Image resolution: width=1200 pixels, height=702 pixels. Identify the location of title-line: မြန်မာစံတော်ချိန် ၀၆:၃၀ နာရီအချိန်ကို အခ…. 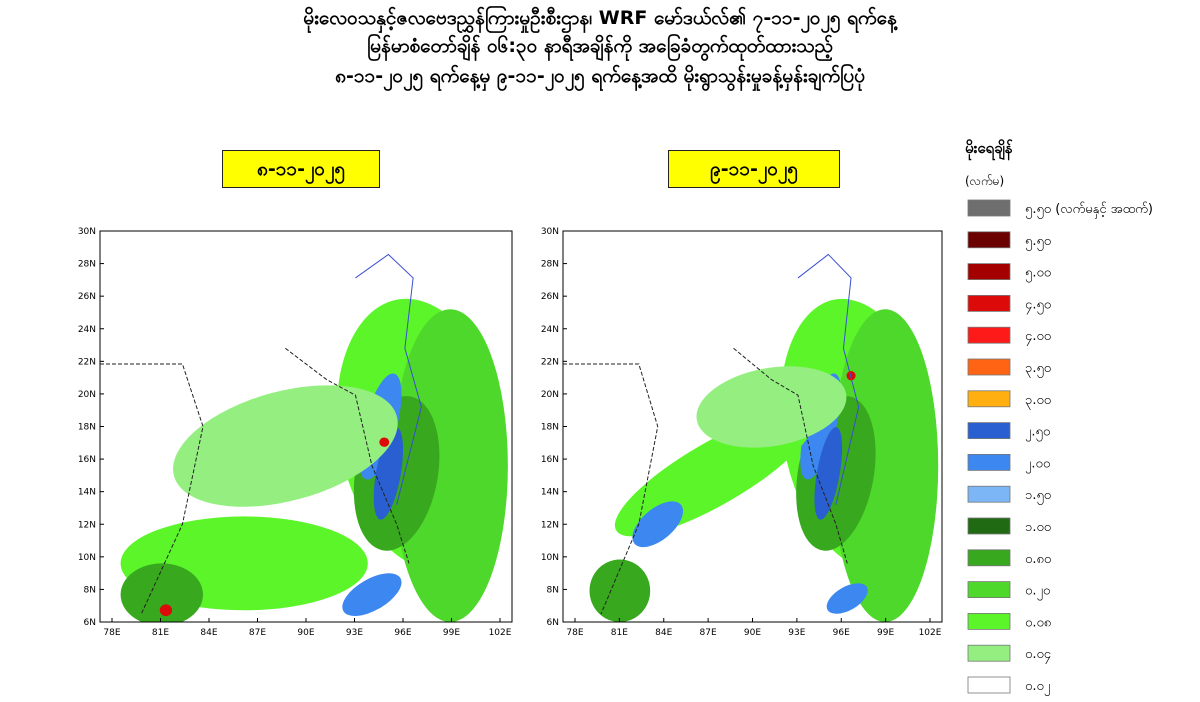
(600, 46).